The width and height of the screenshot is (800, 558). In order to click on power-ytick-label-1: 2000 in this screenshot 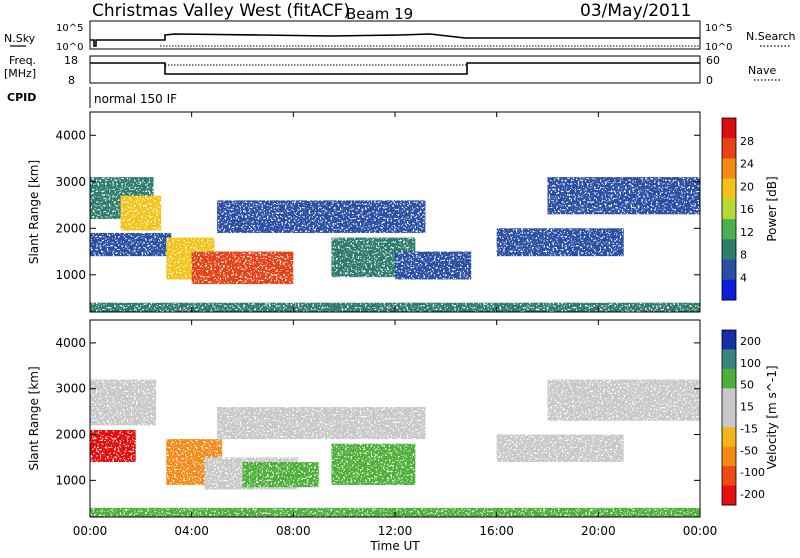, I will do `click(70, 228)`.